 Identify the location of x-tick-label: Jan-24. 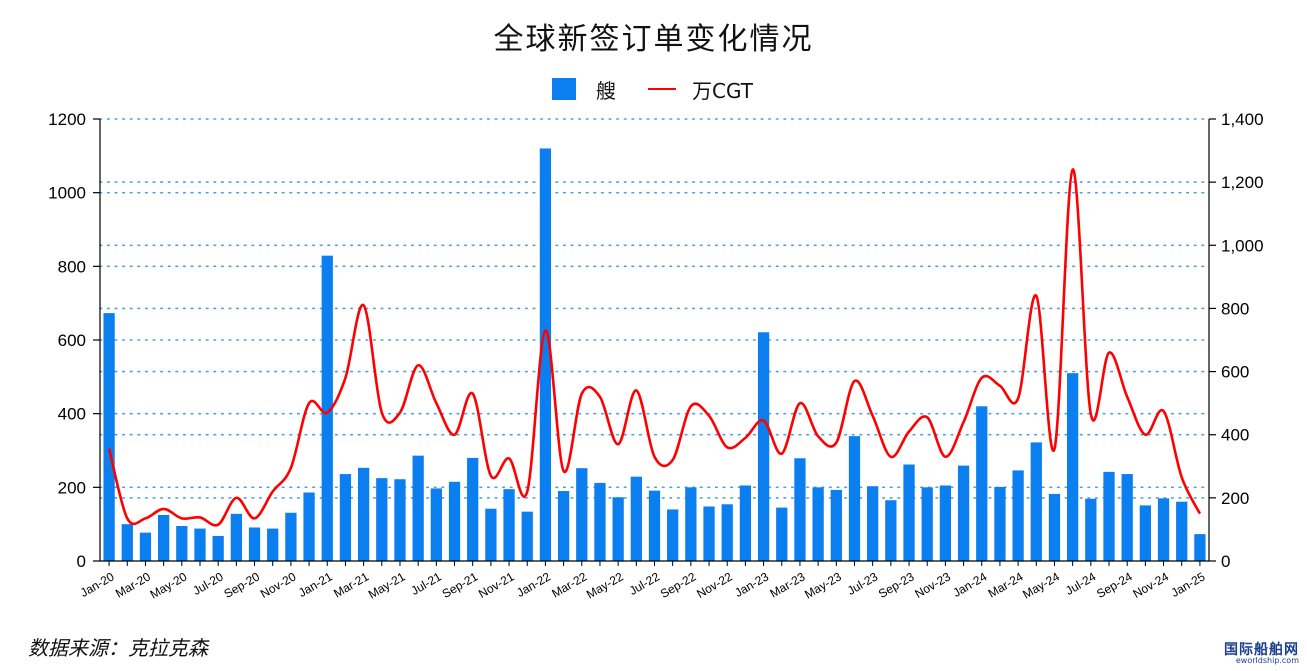
(969, 584).